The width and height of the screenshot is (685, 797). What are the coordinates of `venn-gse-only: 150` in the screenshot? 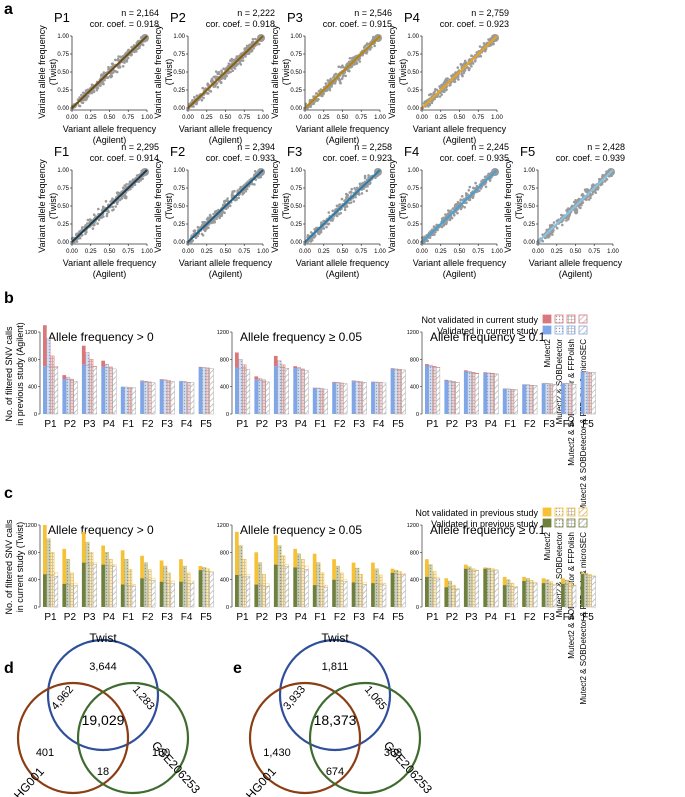 It's located at (161, 753).